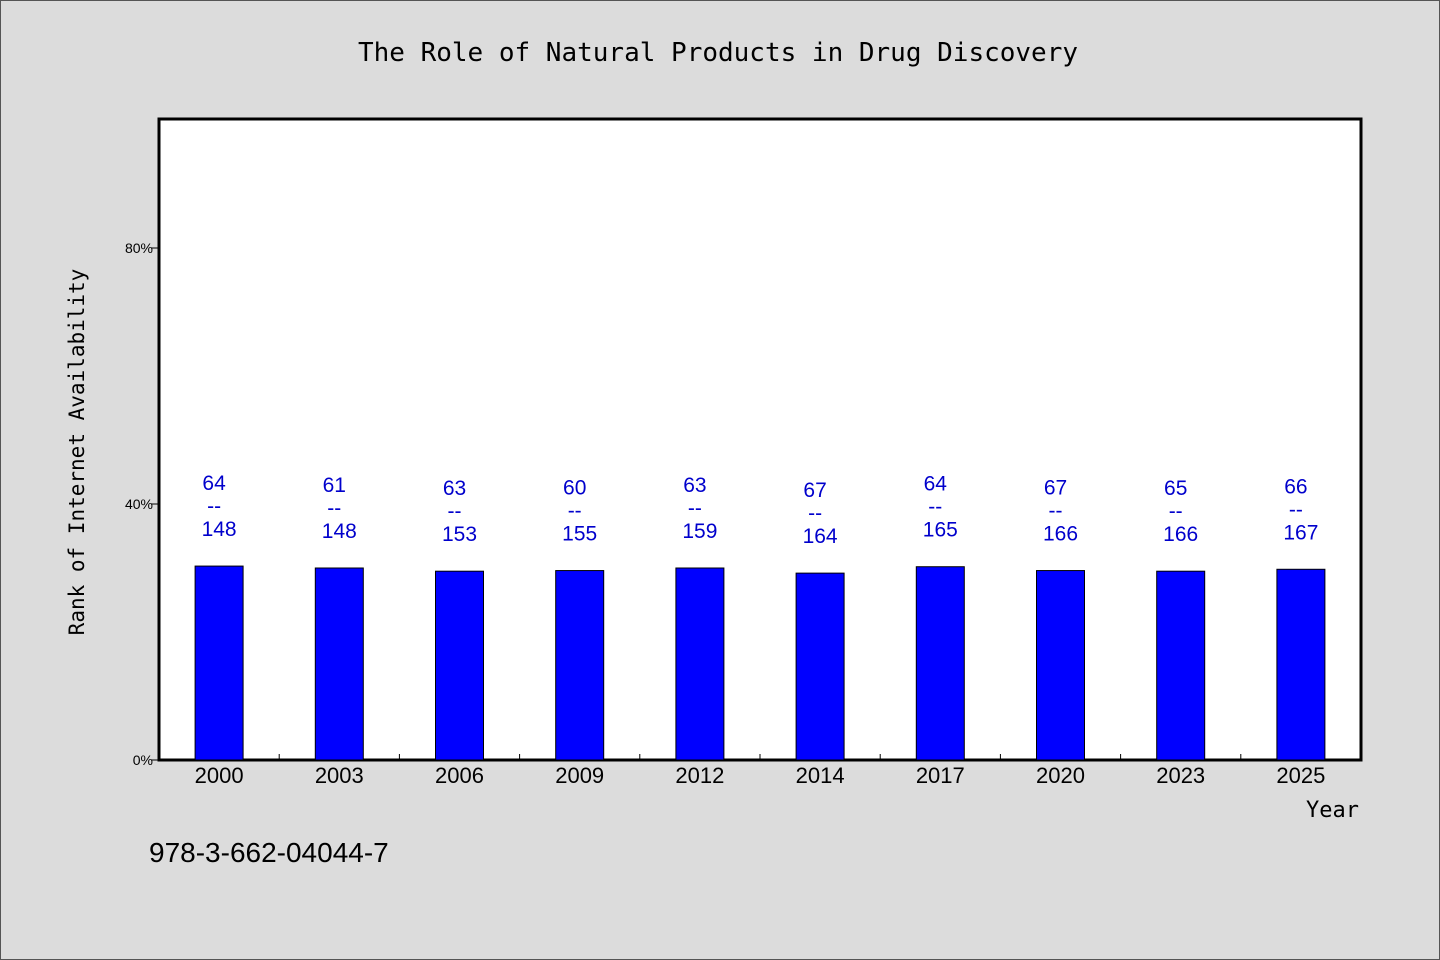 Image resolution: width=1440 pixels, height=960 pixels. Describe the element at coordinates (219, 663) in the screenshot. I see `bar-2000` at that location.